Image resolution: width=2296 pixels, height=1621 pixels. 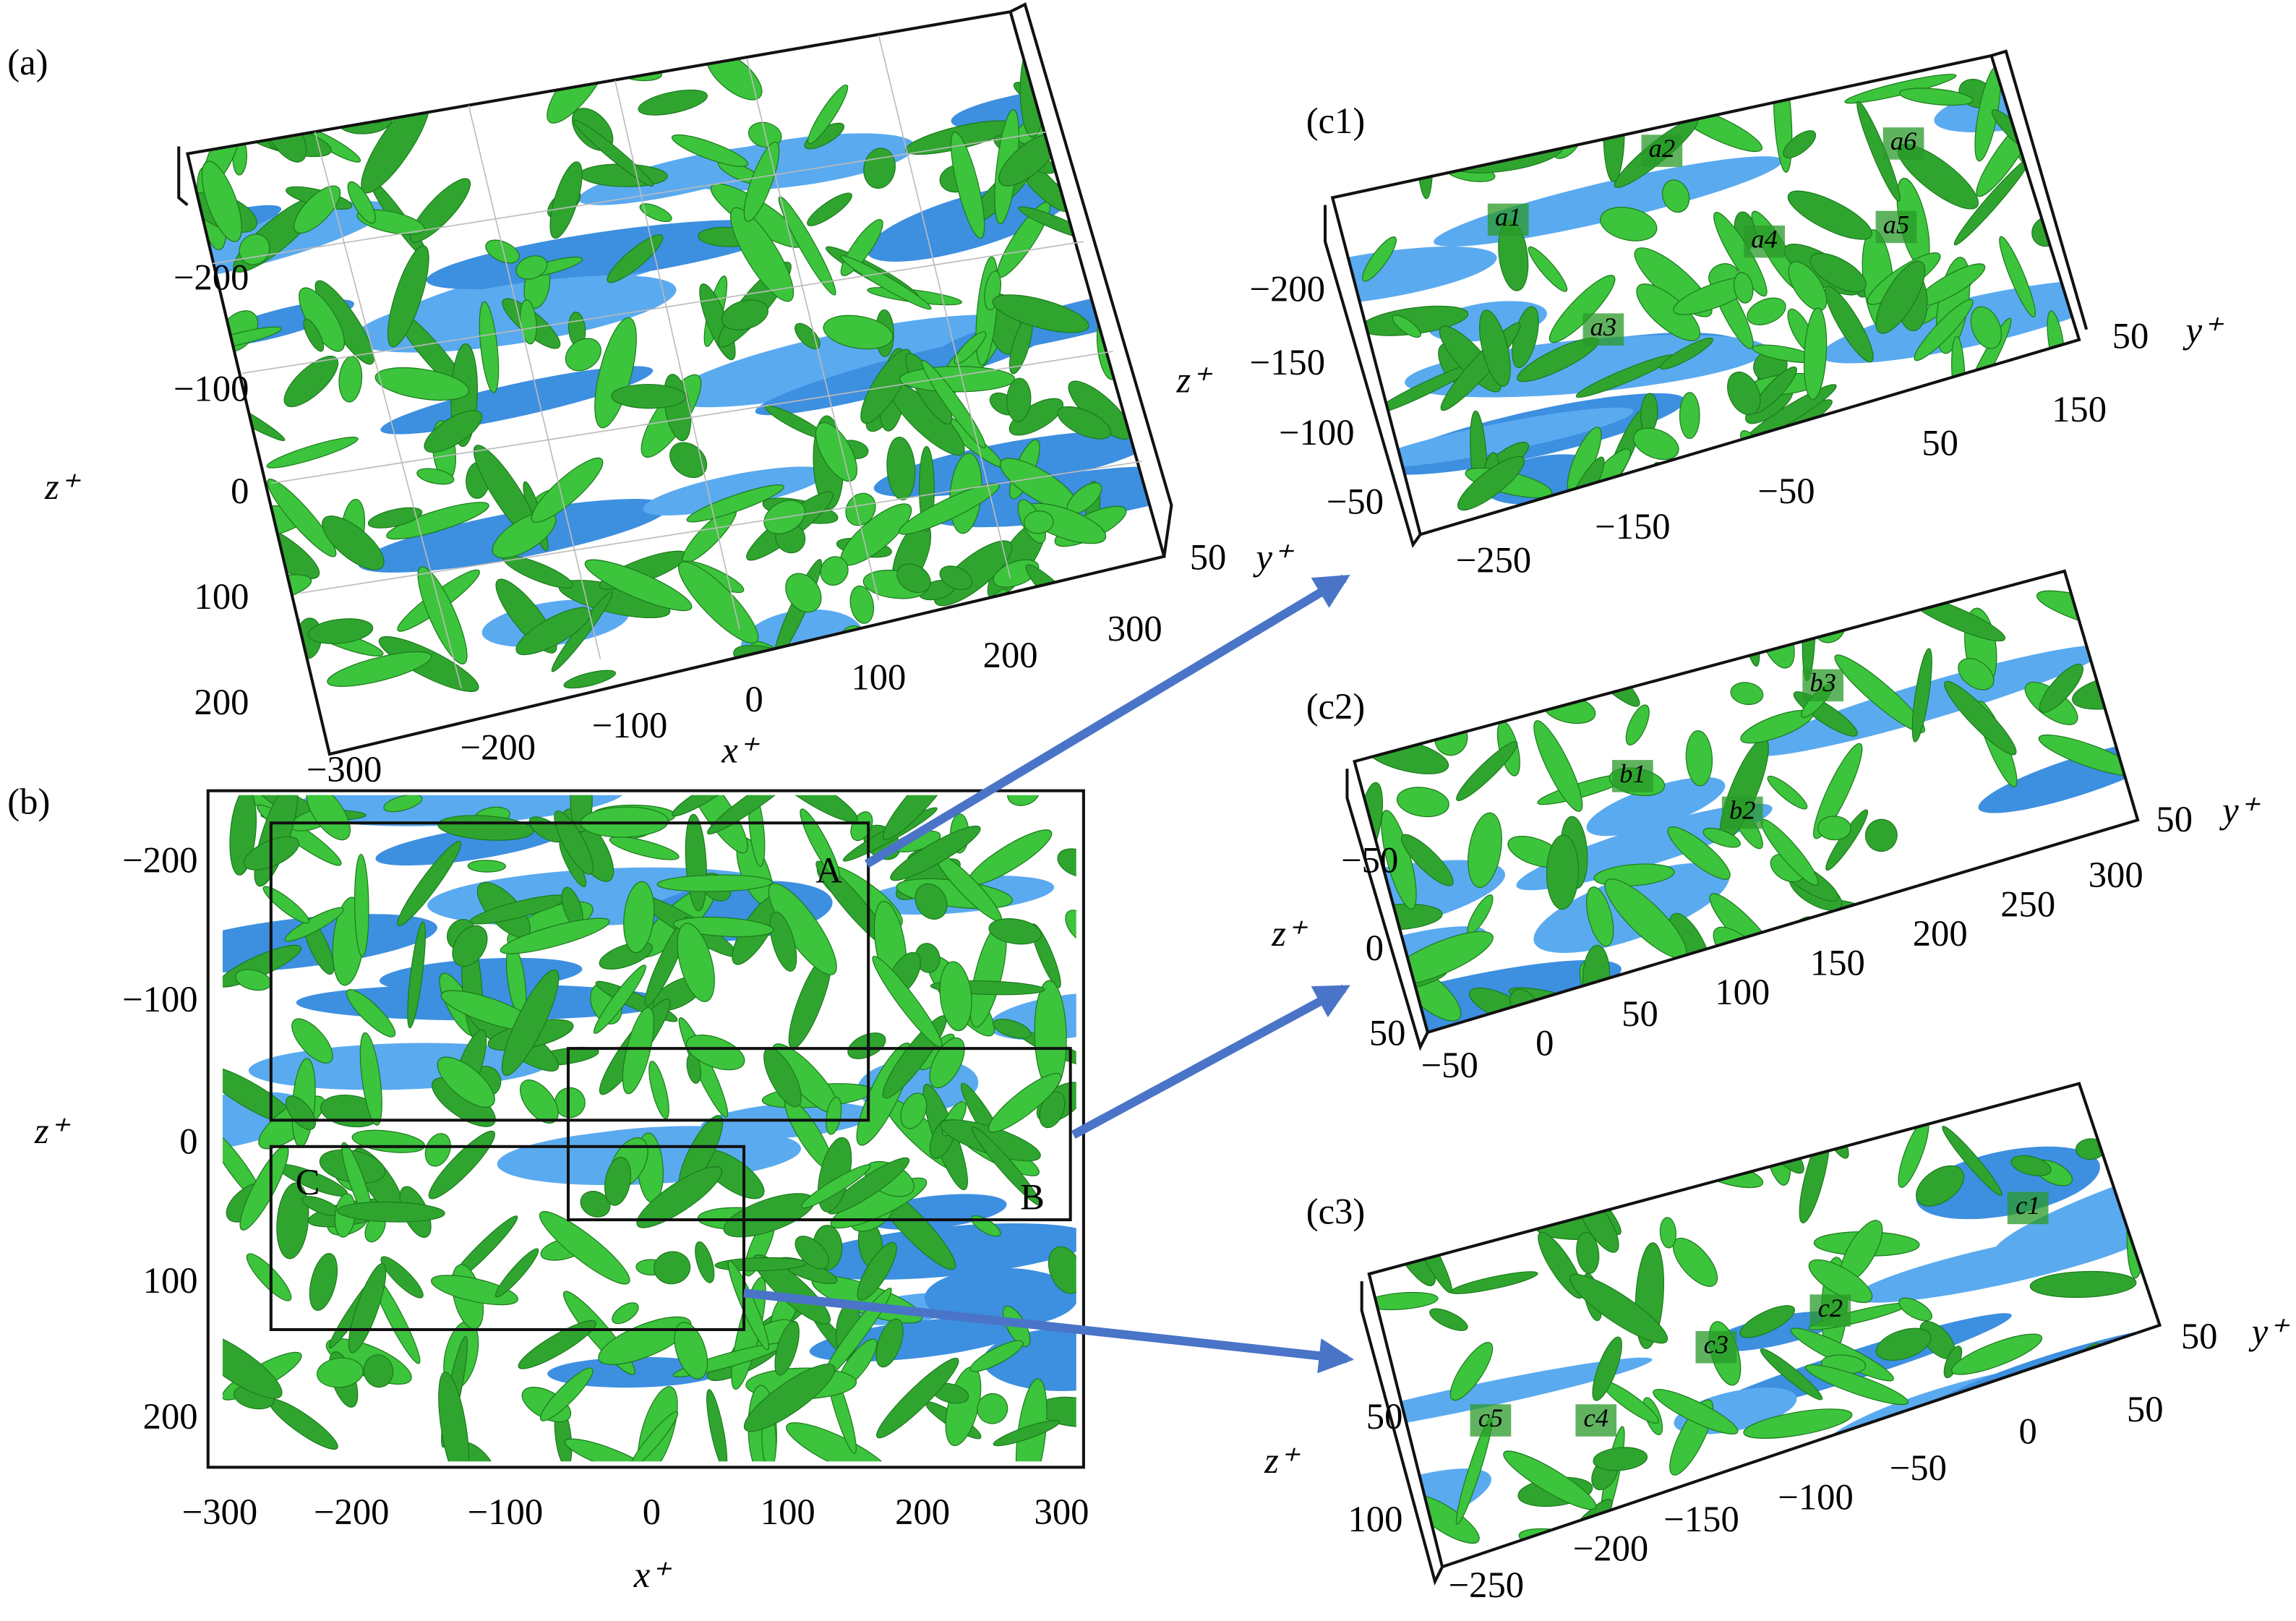 What do you see at coordinates (1135, 629) in the screenshot?
I see `x-tick-label: 300` at bounding box center [1135, 629].